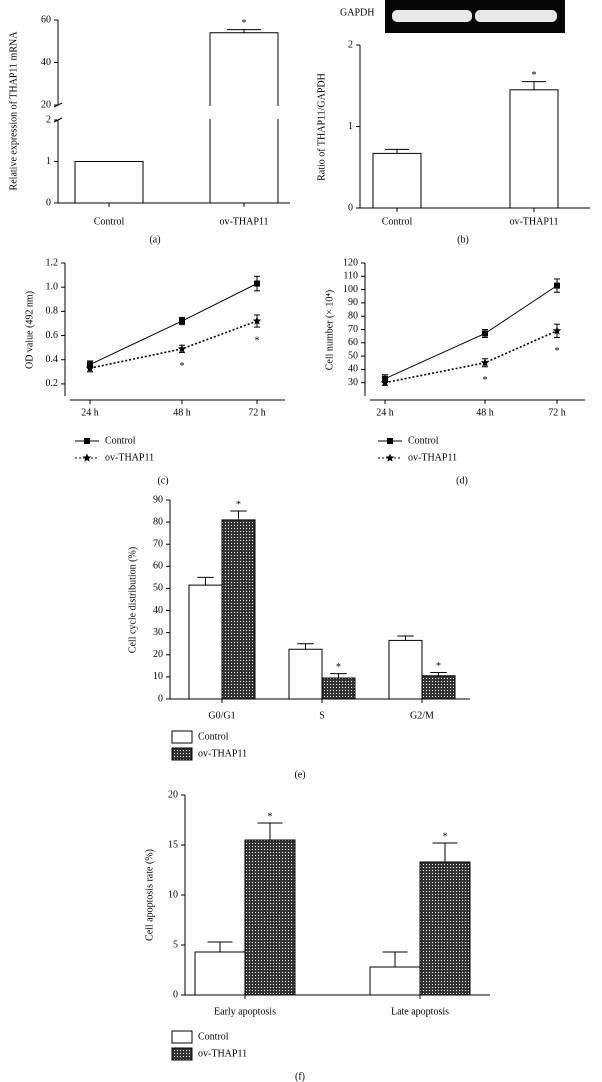 This screenshot has width=602, height=1082. What do you see at coordinates (300, 1076) in the screenshot?
I see `panel-label: (f)` at bounding box center [300, 1076].